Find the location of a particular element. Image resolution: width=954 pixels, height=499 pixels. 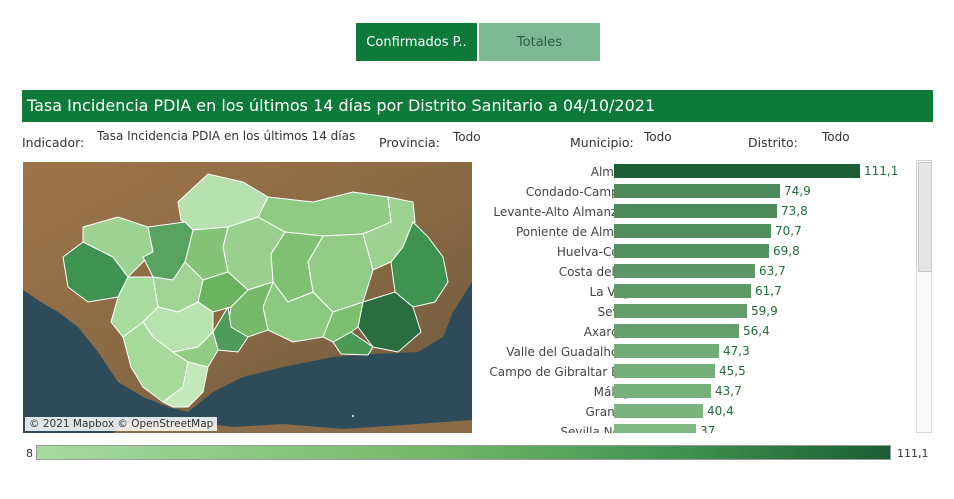

bar-value-label: 37 is located at coordinates (708, 428).